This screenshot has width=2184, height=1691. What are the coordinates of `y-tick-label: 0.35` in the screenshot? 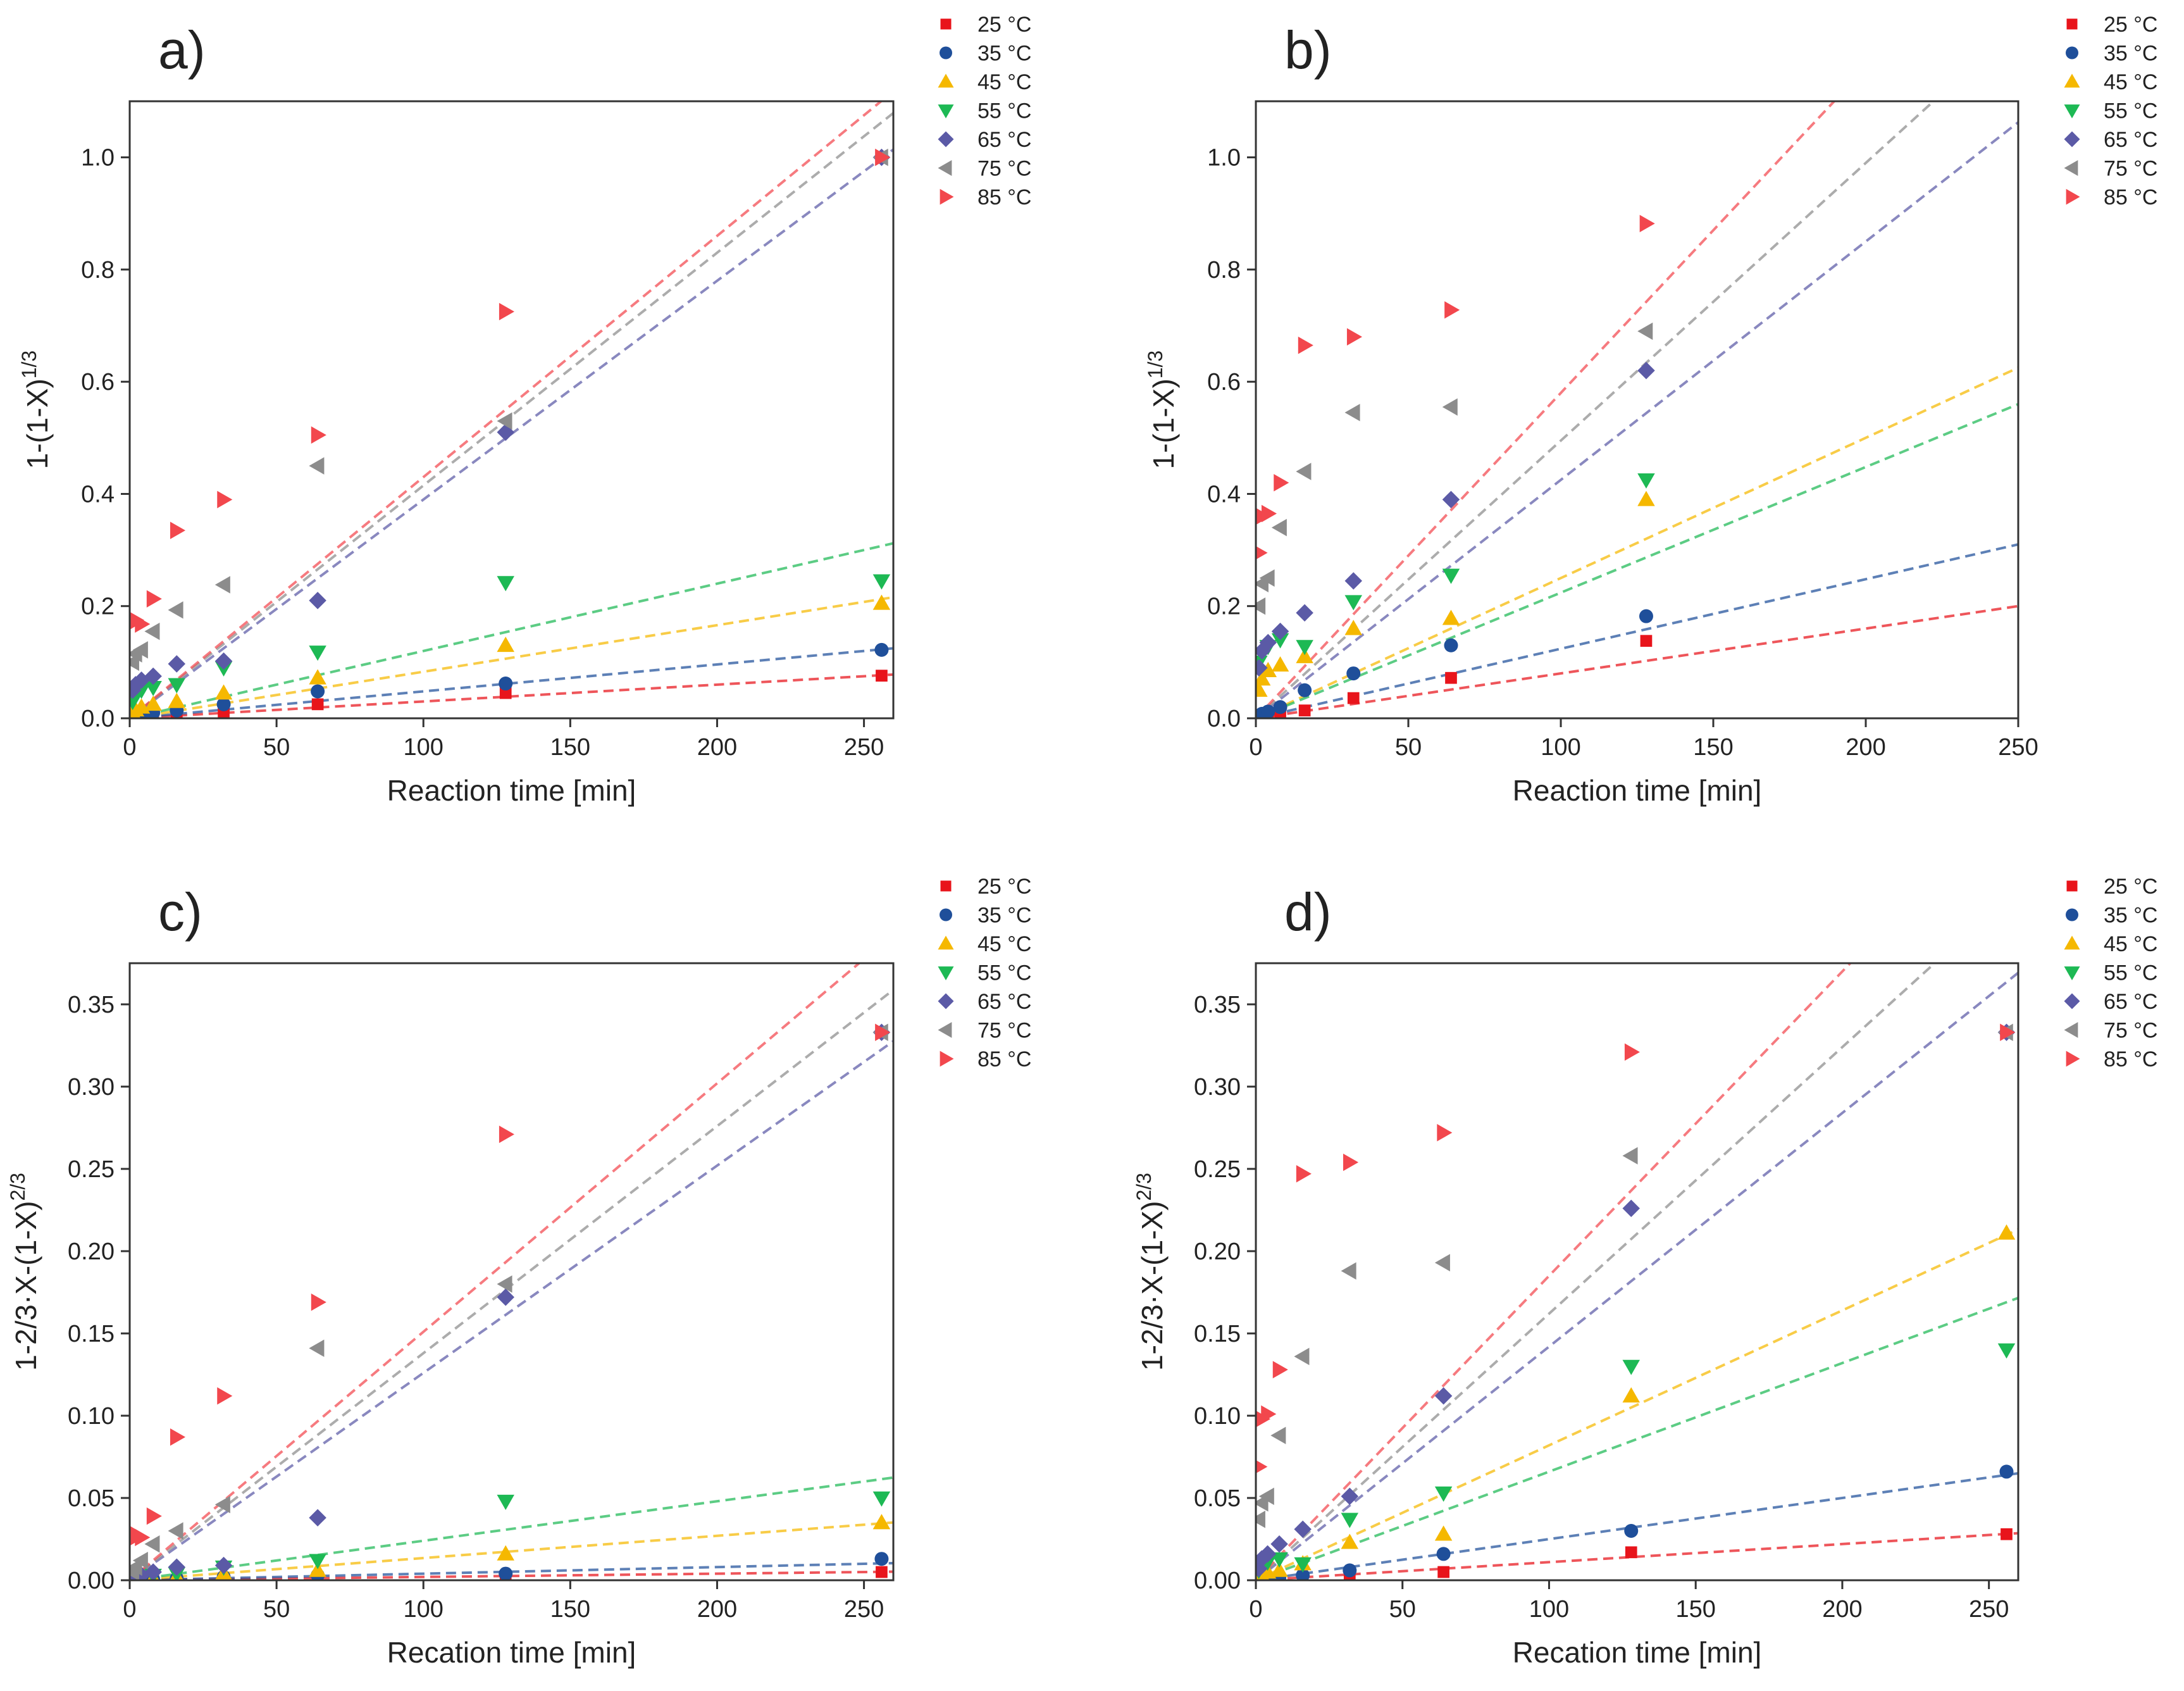 It's located at (91, 1005).